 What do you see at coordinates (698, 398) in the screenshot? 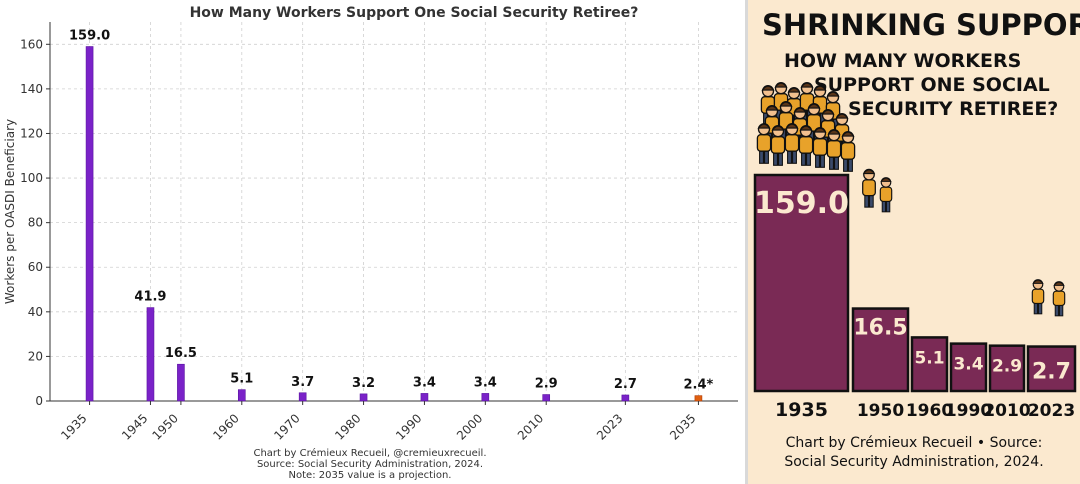
I see `bar-2035` at bounding box center [698, 398].